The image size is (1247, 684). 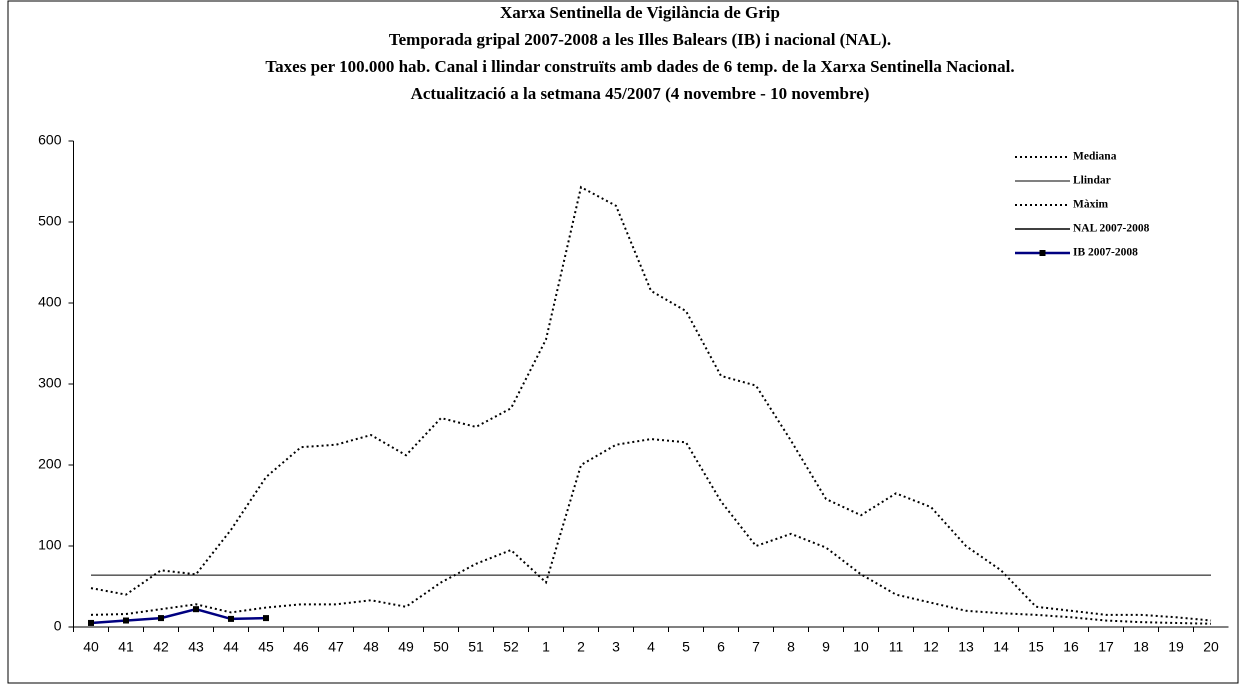 What do you see at coordinates (651, 647) in the screenshot?
I see `x-tick-label: 4` at bounding box center [651, 647].